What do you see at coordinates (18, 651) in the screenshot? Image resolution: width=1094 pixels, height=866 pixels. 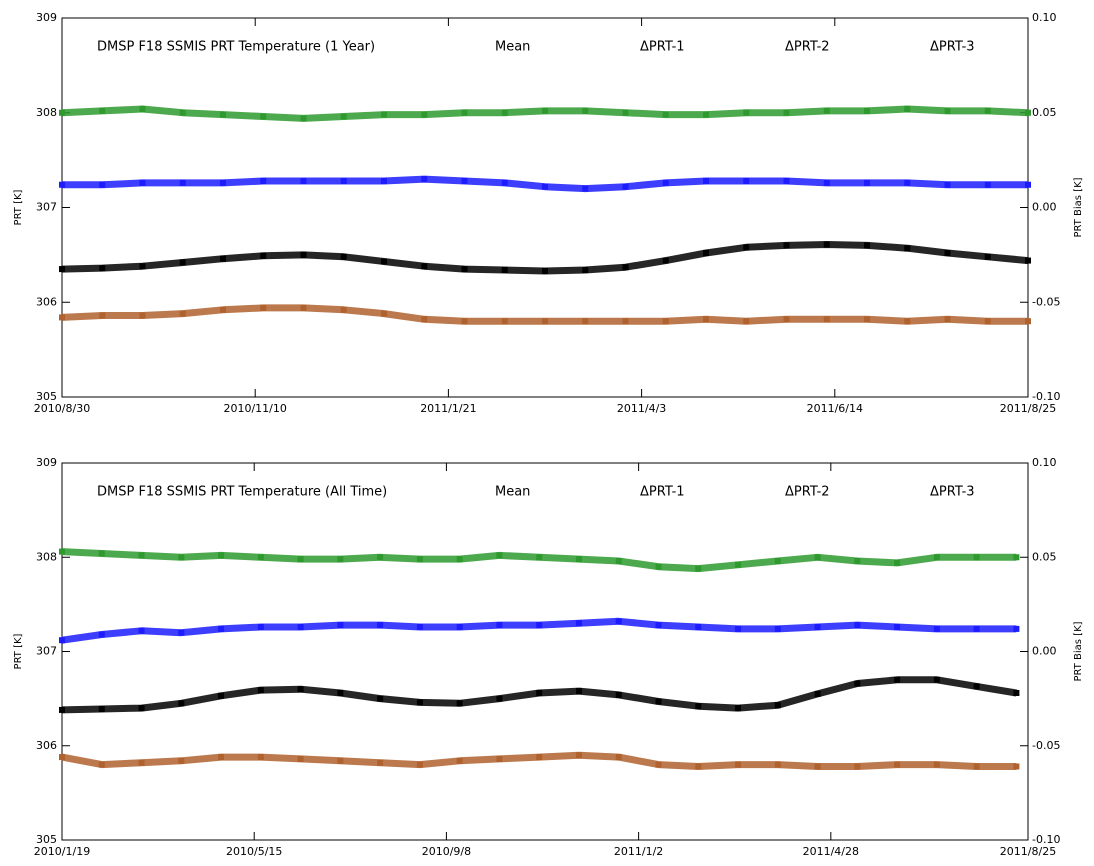 I see `y-axis-label: PRT [K]` at bounding box center [18, 651].